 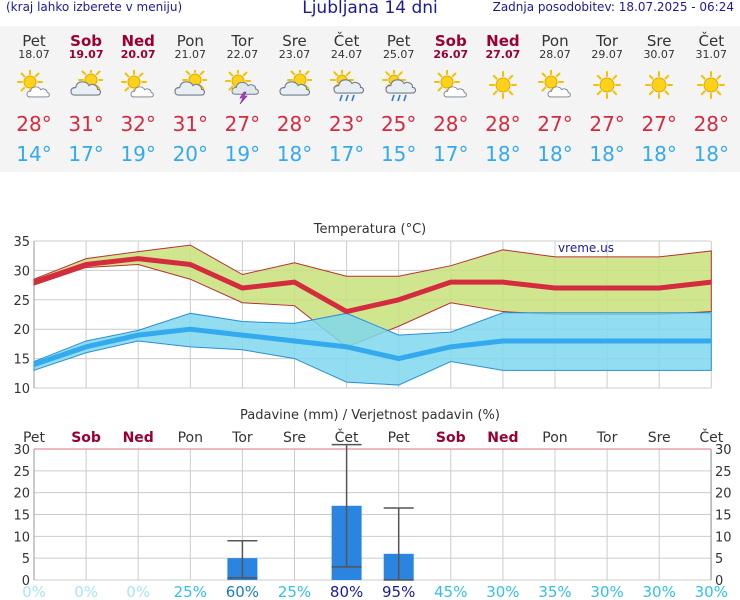 What do you see at coordinates (370, 415) in the screenshot?
I see `precip-chart-title: Padavine (mm) / Verjetnost padavin (%)` at bounding box center [370, 415].